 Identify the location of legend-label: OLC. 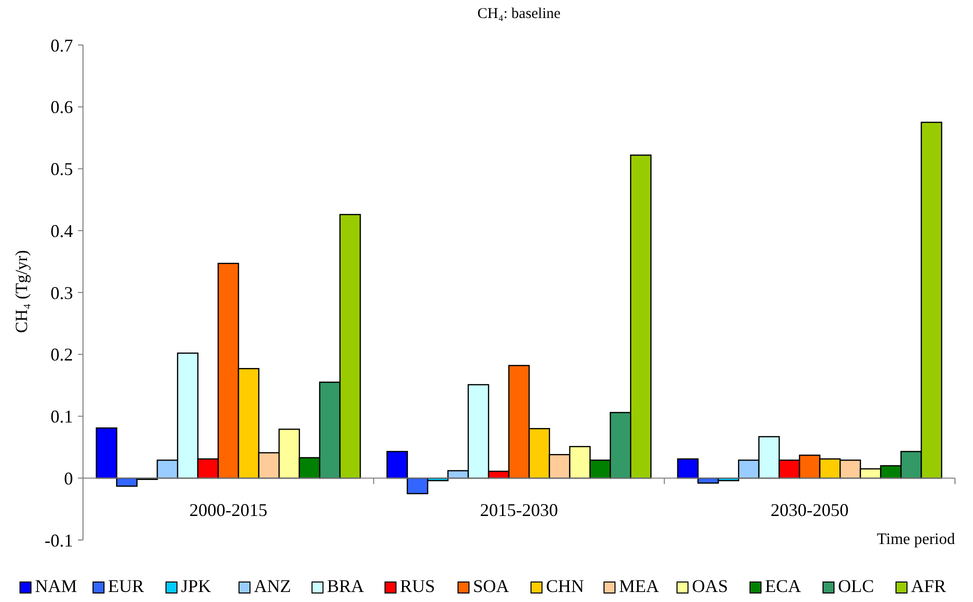
(856, 586).